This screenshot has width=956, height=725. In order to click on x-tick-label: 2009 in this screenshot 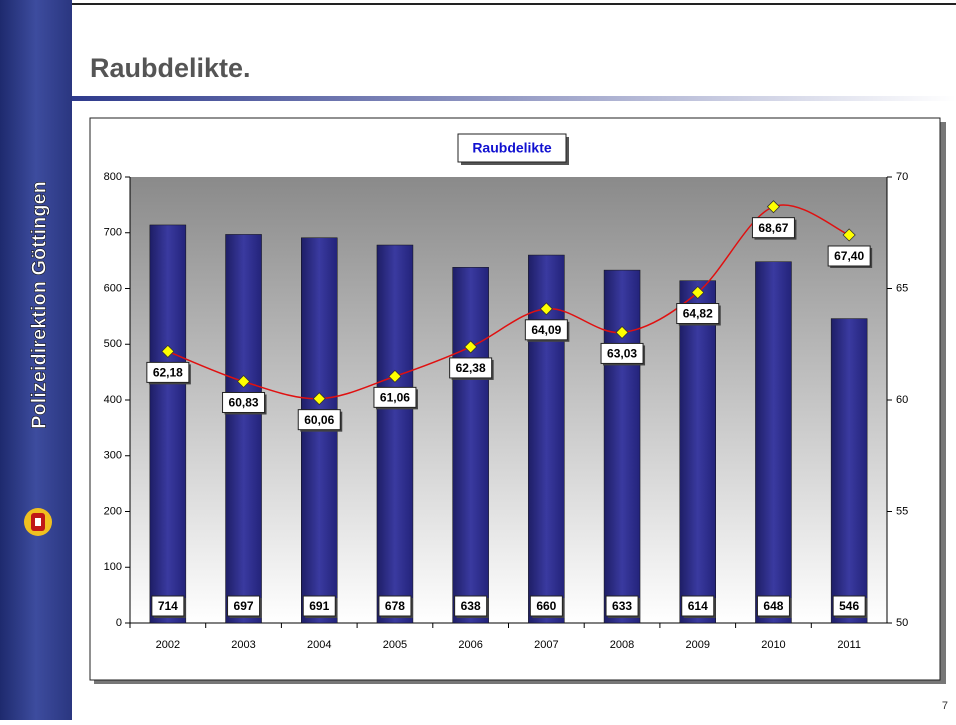, I will do `click(698, 645)`.